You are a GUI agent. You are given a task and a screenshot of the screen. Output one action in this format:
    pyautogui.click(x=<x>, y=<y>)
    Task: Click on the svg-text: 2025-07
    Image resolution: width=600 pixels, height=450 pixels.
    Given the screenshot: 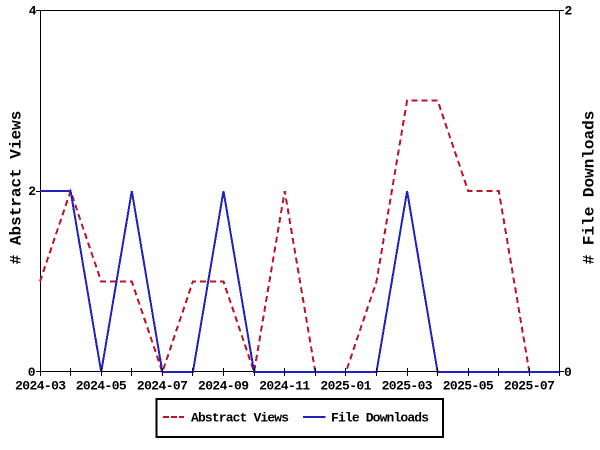 What is the action you would take?
    pyautogui.click(x=529, y=386)
    